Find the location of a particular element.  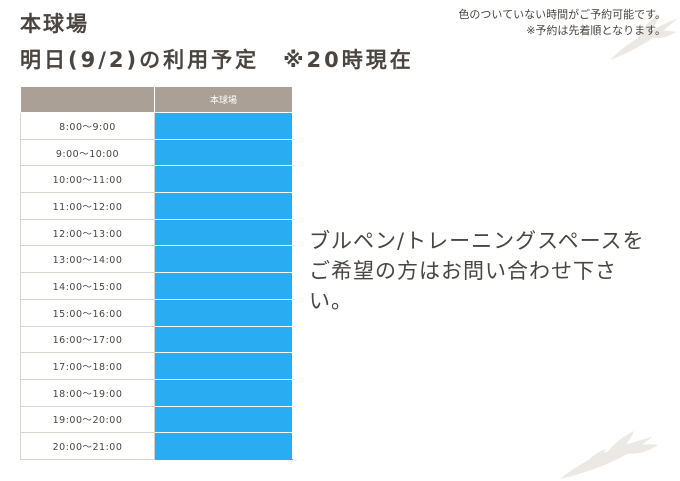

leaf-decoration-icon is located at coordinates (644, 37).